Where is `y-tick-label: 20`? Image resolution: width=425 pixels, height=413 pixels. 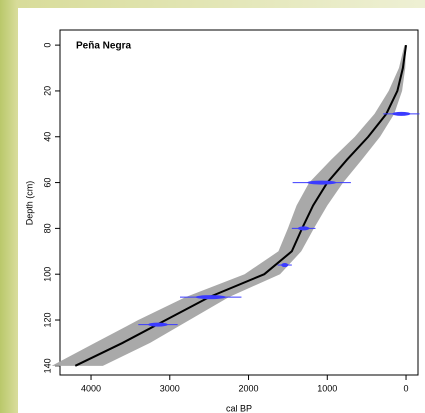 y-tick-label: 20 is located at coordinates (47, 91).